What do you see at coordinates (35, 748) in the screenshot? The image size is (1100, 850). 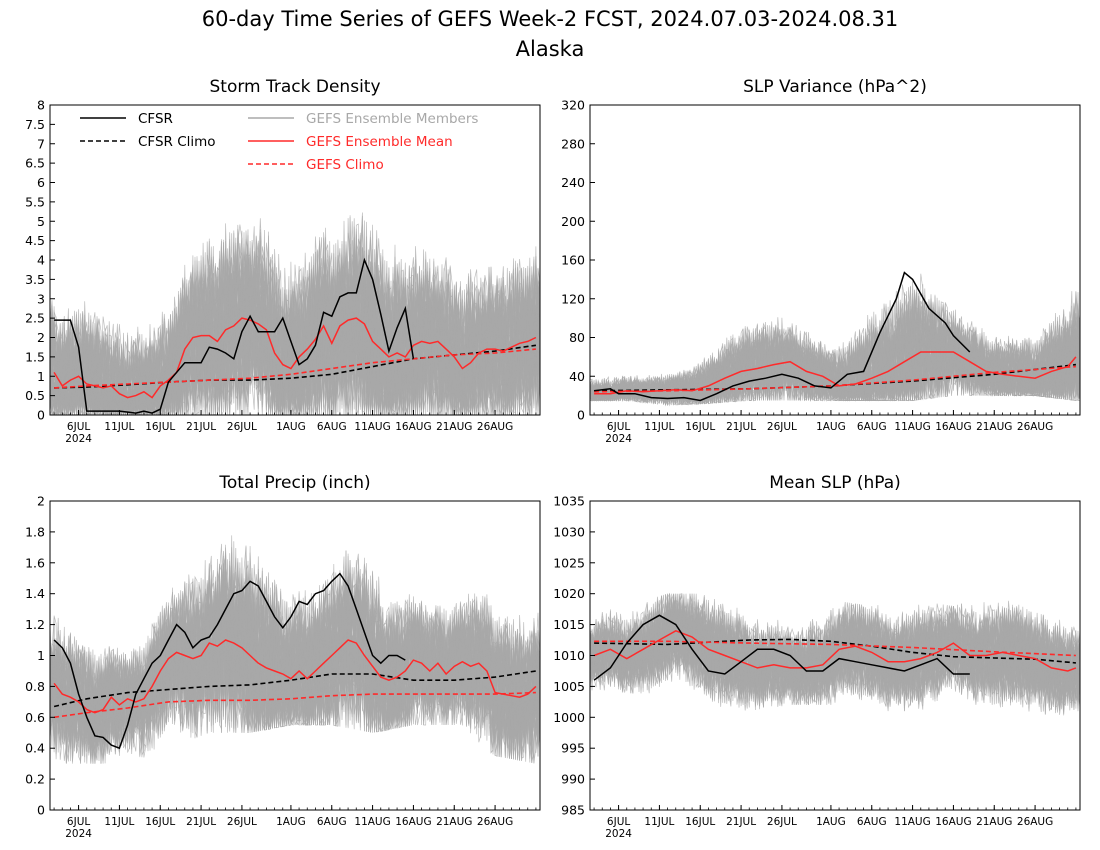 I see `y-tick-label: 0.4` at bounding box center [35, 748].